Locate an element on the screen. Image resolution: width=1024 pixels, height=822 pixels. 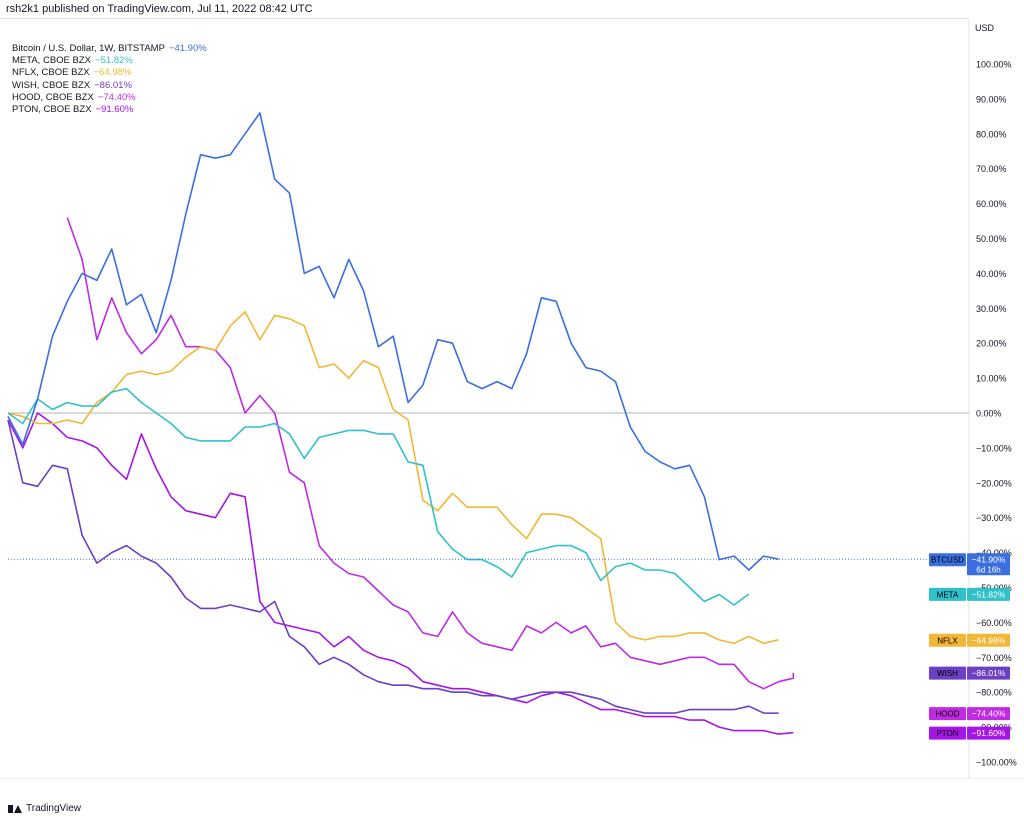
y-tick-label: −70.00% is located at coordinates (994, 658).